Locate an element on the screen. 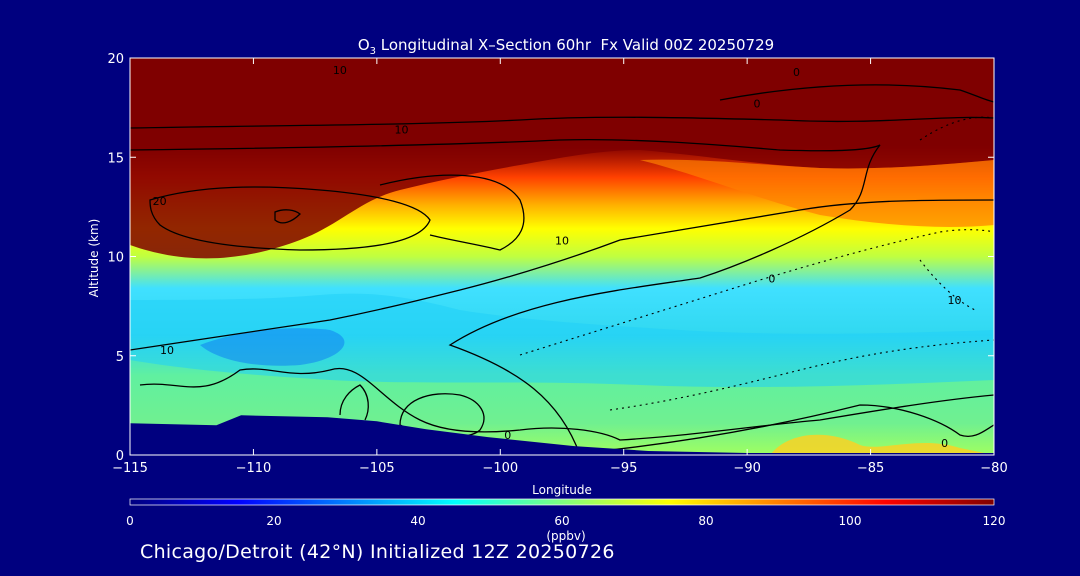 This screenshot has height=576, width=1080. x-tick-label: −115 is located at coordinates (130, 468).